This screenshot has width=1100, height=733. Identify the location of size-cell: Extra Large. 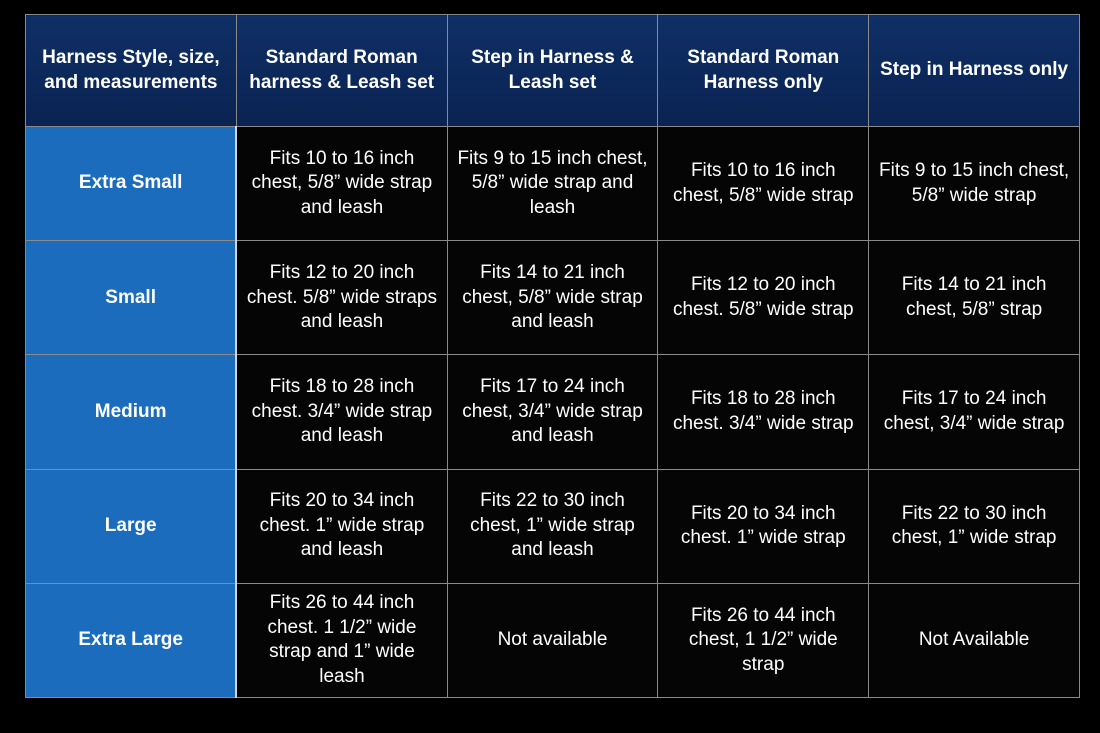
(131, 640).